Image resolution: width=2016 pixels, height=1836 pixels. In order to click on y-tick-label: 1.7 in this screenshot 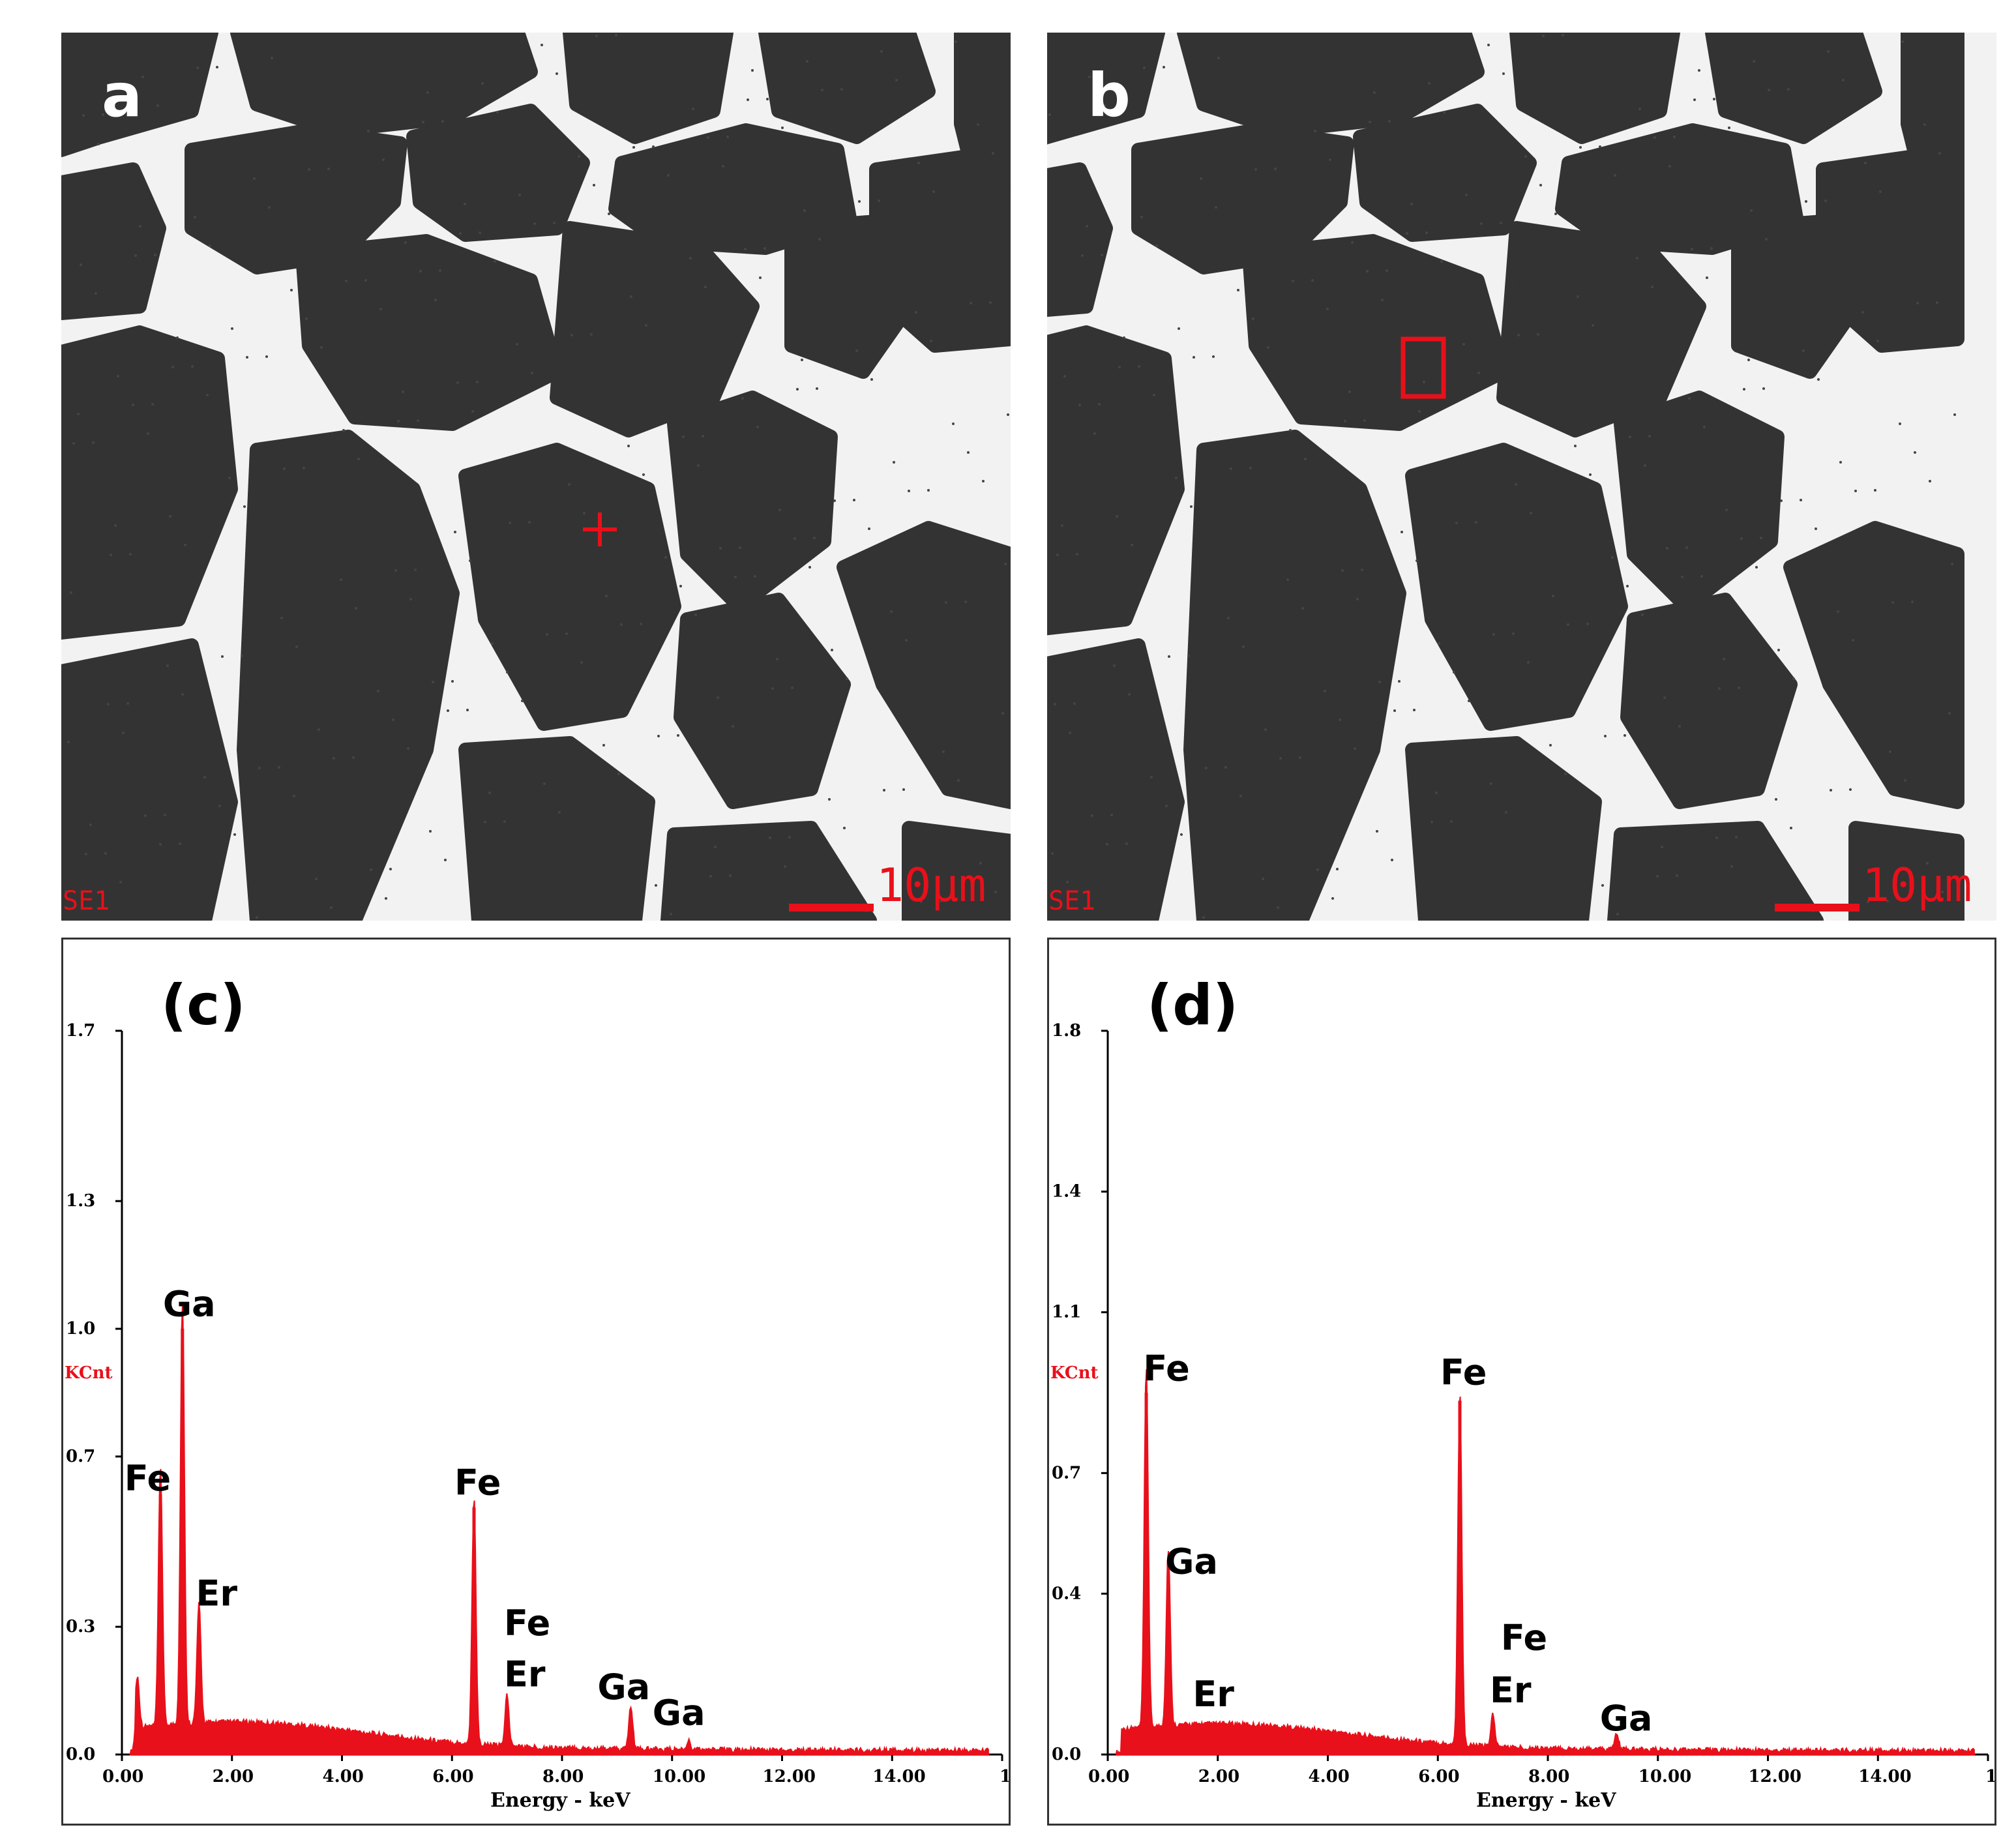, I will do `click(81, 1031)`.